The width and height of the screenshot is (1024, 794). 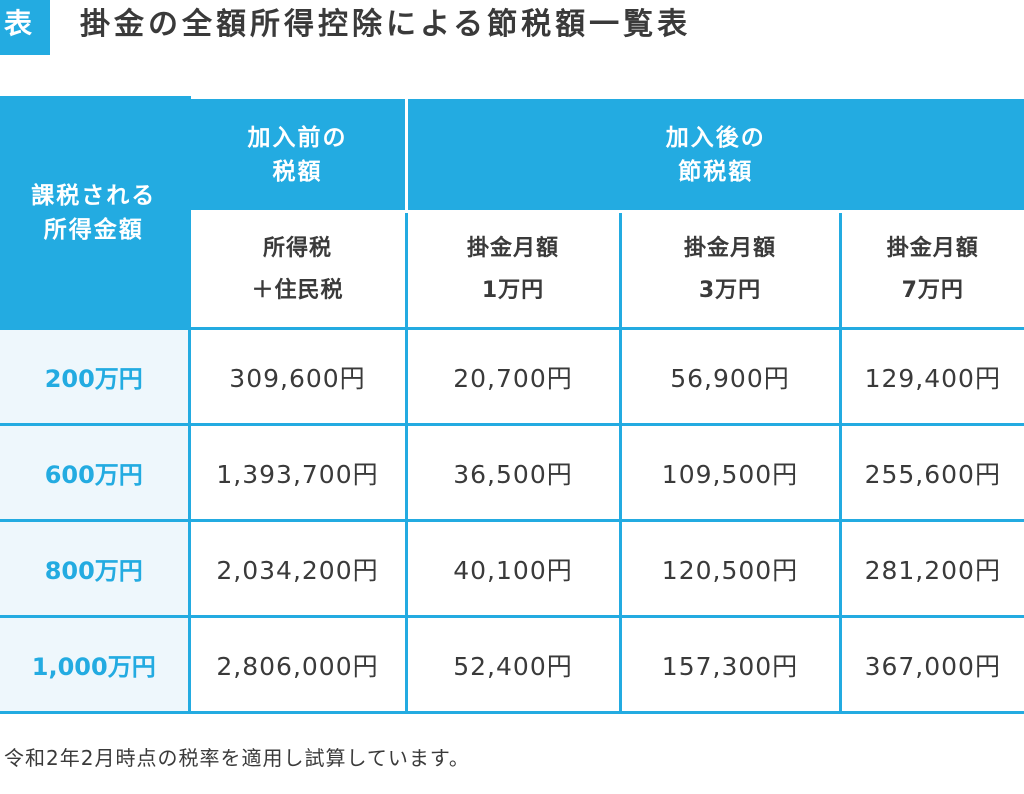 I want to click on row-income-label: 800万円, so click(x=95, y=568).